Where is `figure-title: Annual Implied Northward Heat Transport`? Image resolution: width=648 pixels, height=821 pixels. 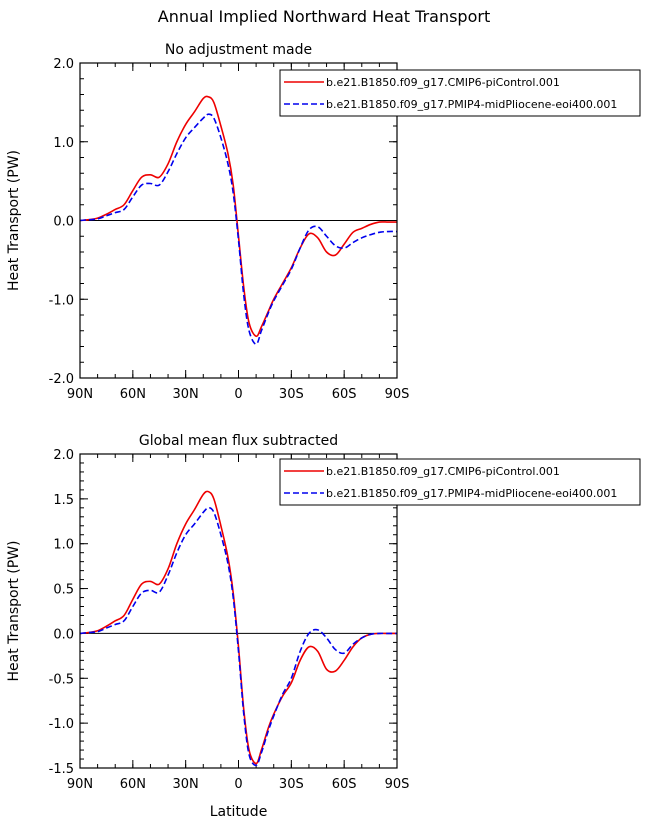 figure-title: Annual Implied Northward Heat Transport is located at coordinates (324, 16).